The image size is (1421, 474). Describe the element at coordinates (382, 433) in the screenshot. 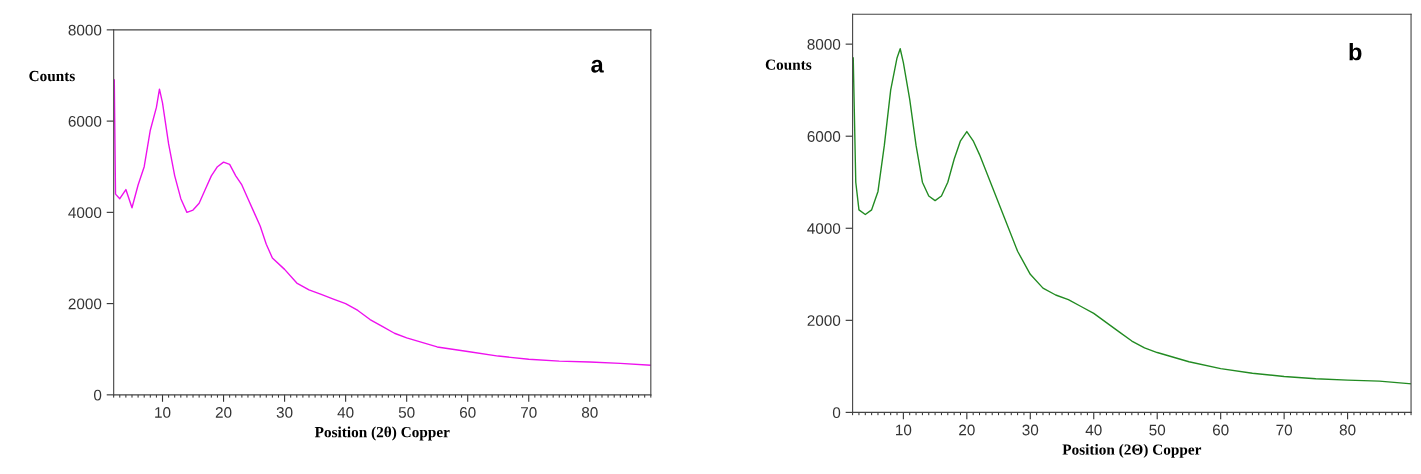

I see `x-axis-title: Position (2θ) Copper` at that location.